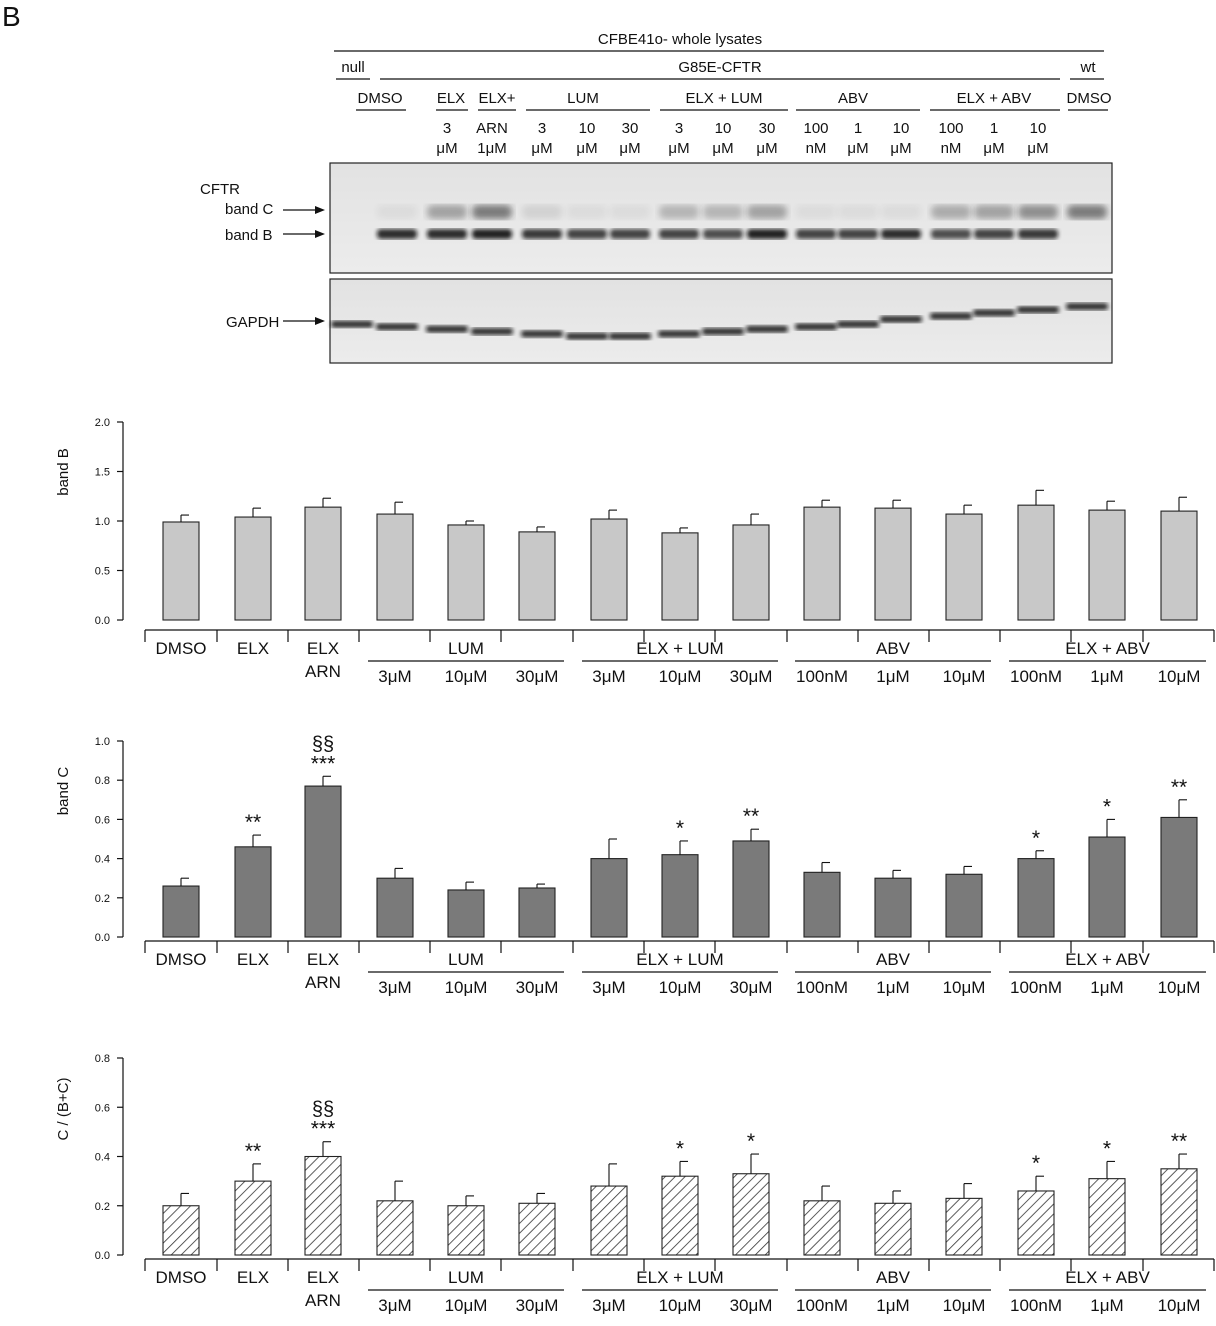 This screenshot has width=1216, height=1326. What do you see at coordinates (451, 98) in the screenshot?
I see `blot-treatment-label: ELX` at bounding box center [451, 98].